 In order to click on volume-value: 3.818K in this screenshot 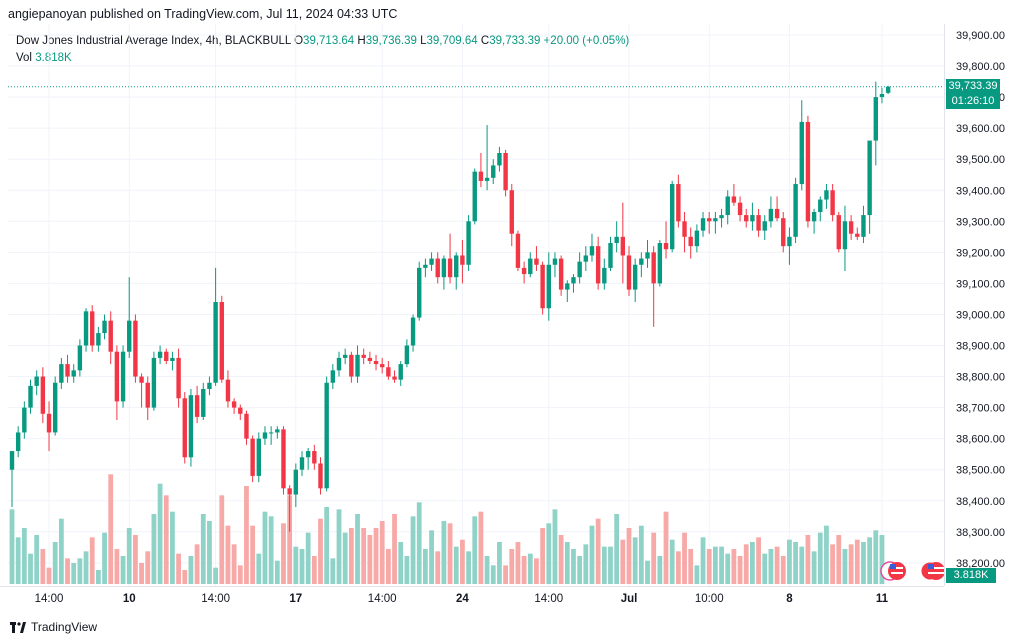, I will do `click(53, 58)`.